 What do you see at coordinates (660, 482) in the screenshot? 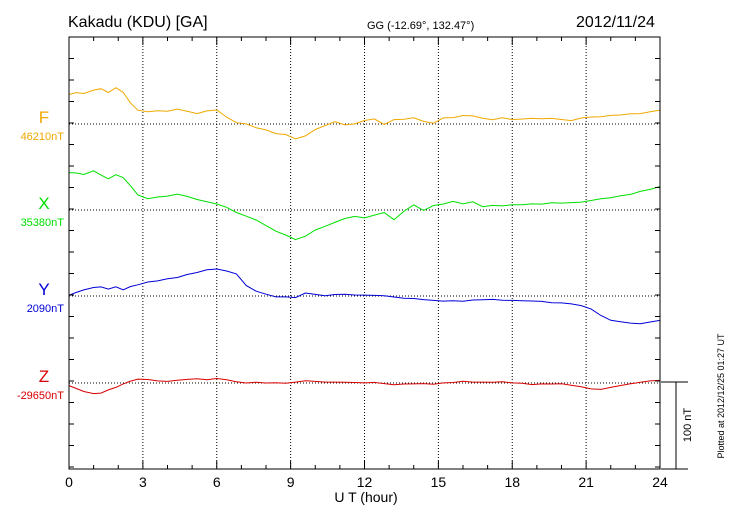
I see `x-tick-label-24: 24` at bounding box center [660, 482].